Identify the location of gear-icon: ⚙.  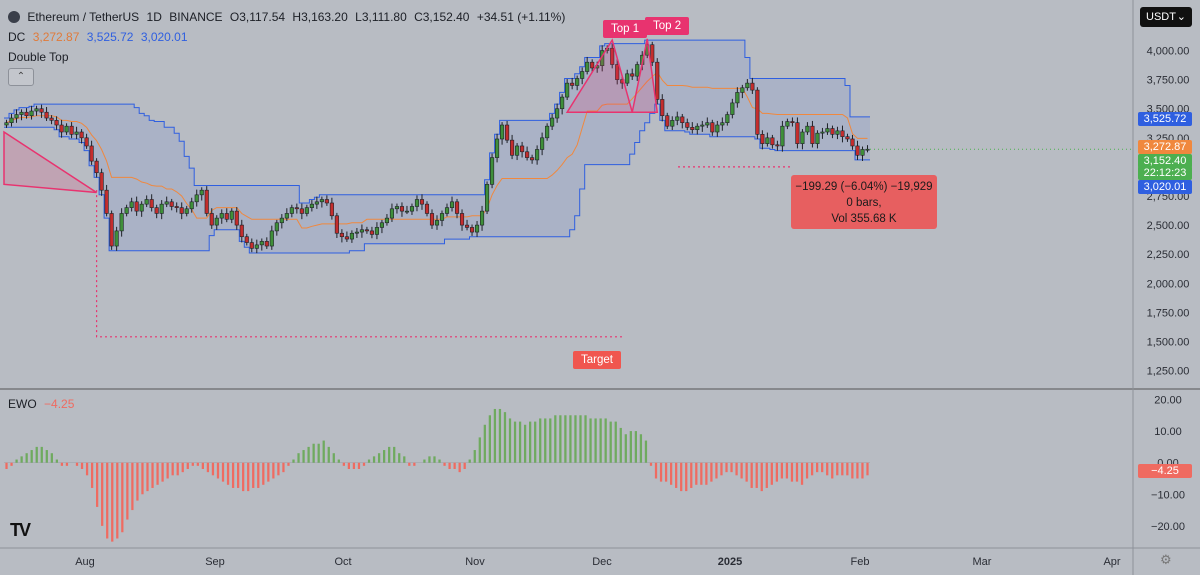
(1166, 559).